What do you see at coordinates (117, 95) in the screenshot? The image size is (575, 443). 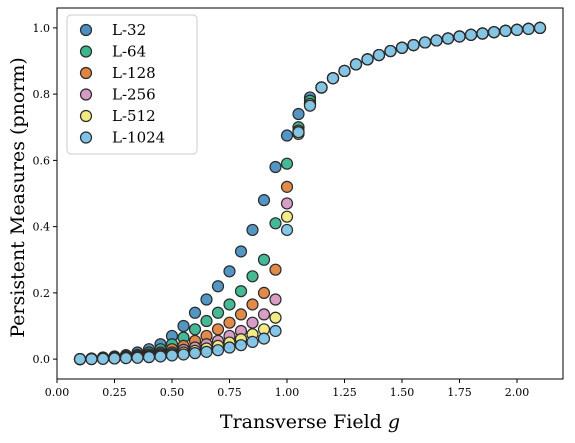 I see `legend-item: L-256` at bounding box center [117, 95].